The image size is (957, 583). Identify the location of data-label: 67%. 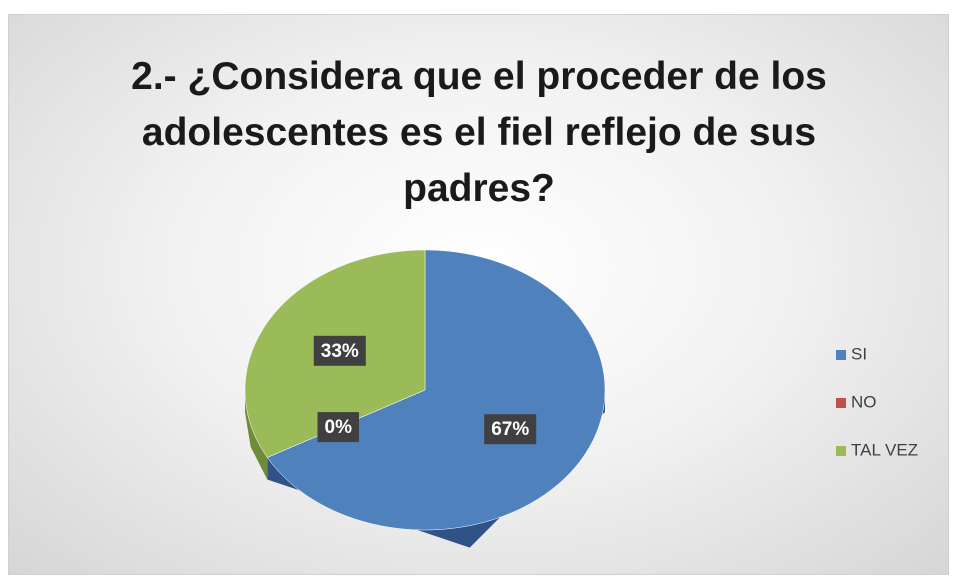
(510, 429).